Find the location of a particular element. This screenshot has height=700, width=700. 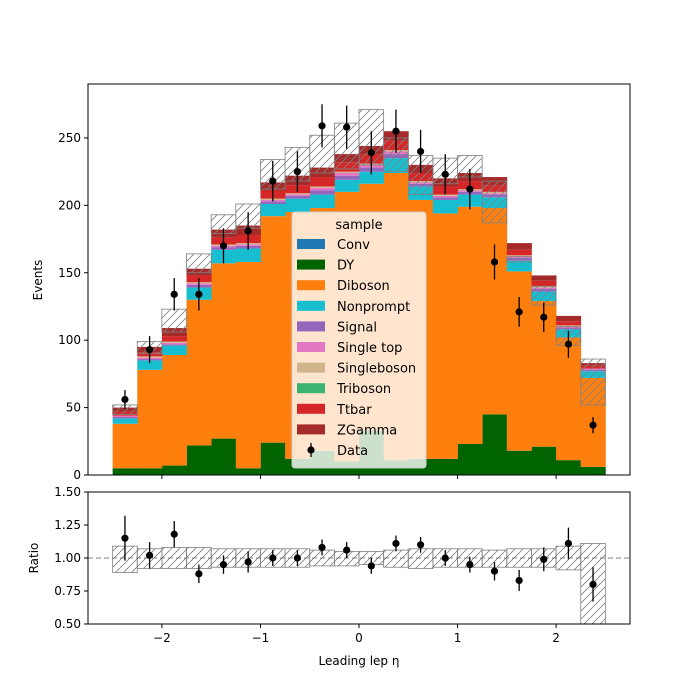

ratio-uncertainty-band is located at coordinates (359, 583).